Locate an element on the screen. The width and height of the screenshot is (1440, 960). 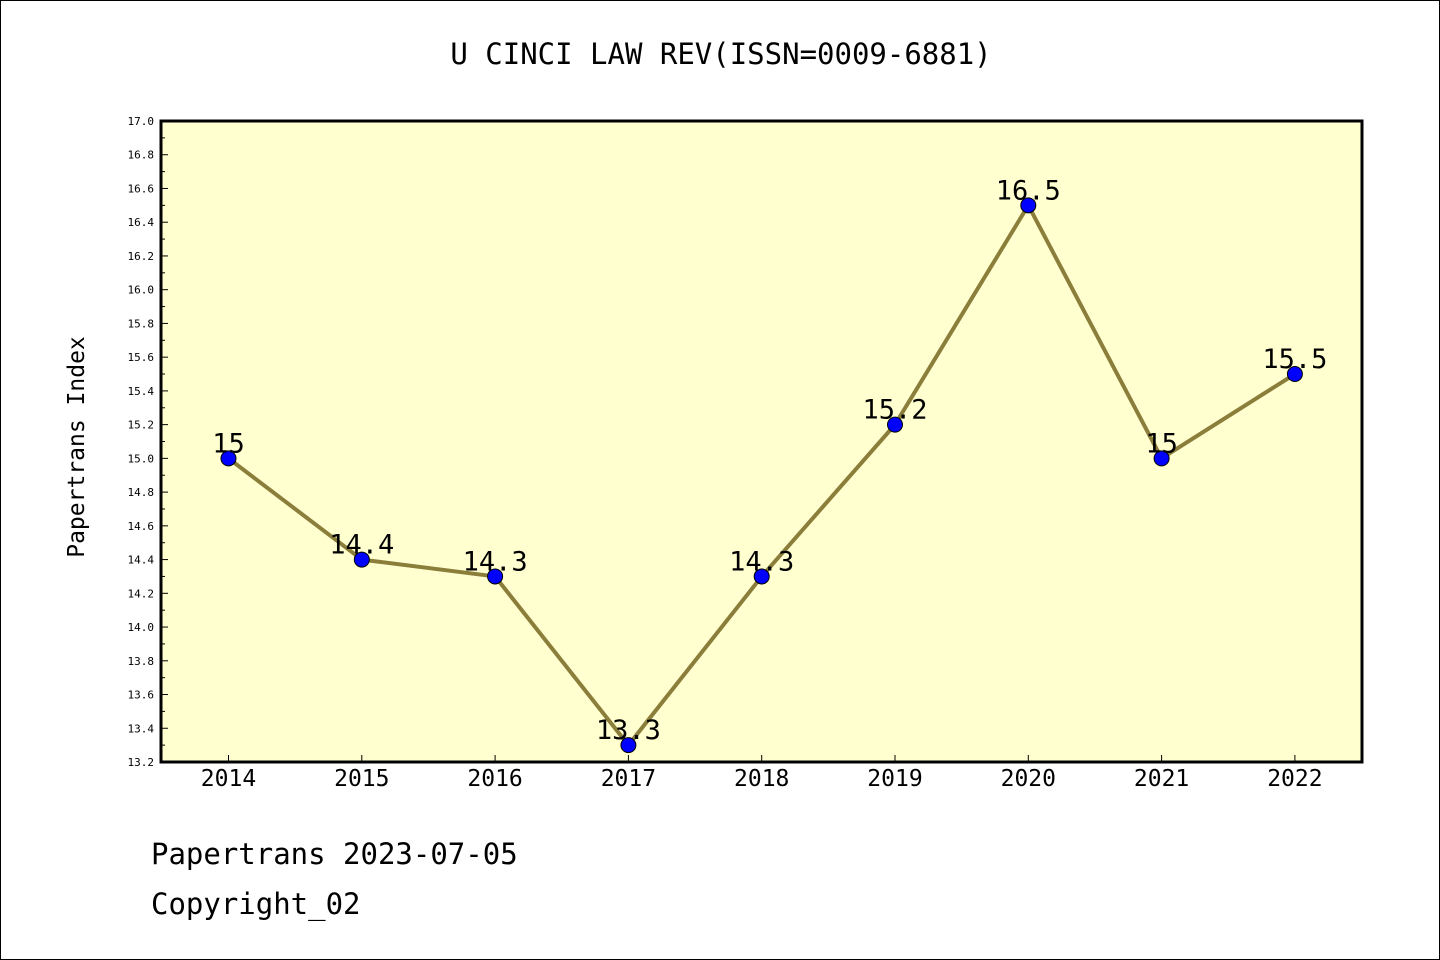
x-tick-label: 2015 is located at coordinates (361, 779).